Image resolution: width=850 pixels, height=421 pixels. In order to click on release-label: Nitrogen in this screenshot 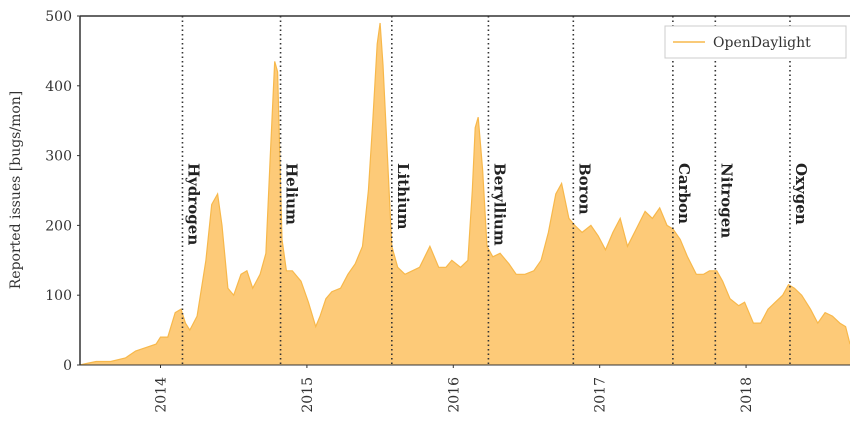, I will do `click(726, 200)`.